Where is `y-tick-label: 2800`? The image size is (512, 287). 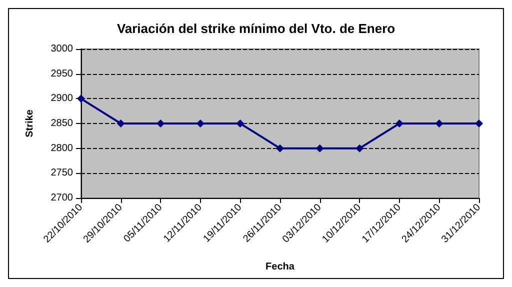
y-tick-label: 2800 is located at coordinates (62, 148).